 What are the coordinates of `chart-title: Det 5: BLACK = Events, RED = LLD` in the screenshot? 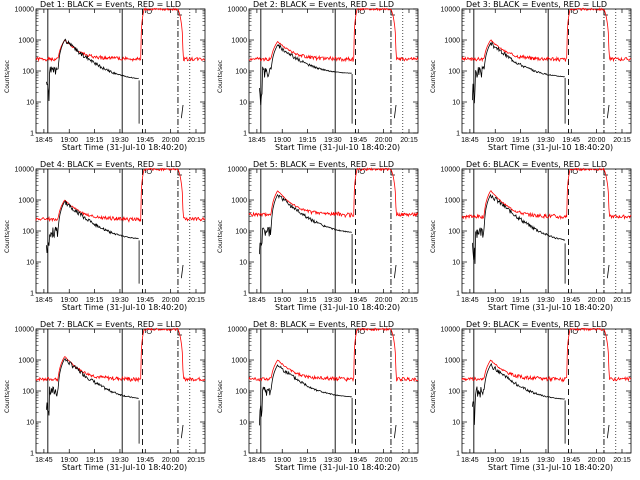 It's located at (323, 164).